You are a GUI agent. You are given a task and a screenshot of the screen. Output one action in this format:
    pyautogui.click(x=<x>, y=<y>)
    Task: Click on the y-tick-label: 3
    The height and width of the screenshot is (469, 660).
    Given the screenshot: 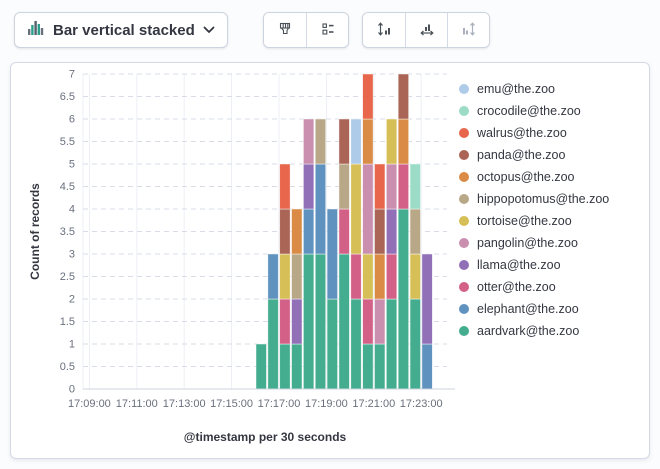 What is the action you would take?
    pyautogui.click(x=72, y=255)
    